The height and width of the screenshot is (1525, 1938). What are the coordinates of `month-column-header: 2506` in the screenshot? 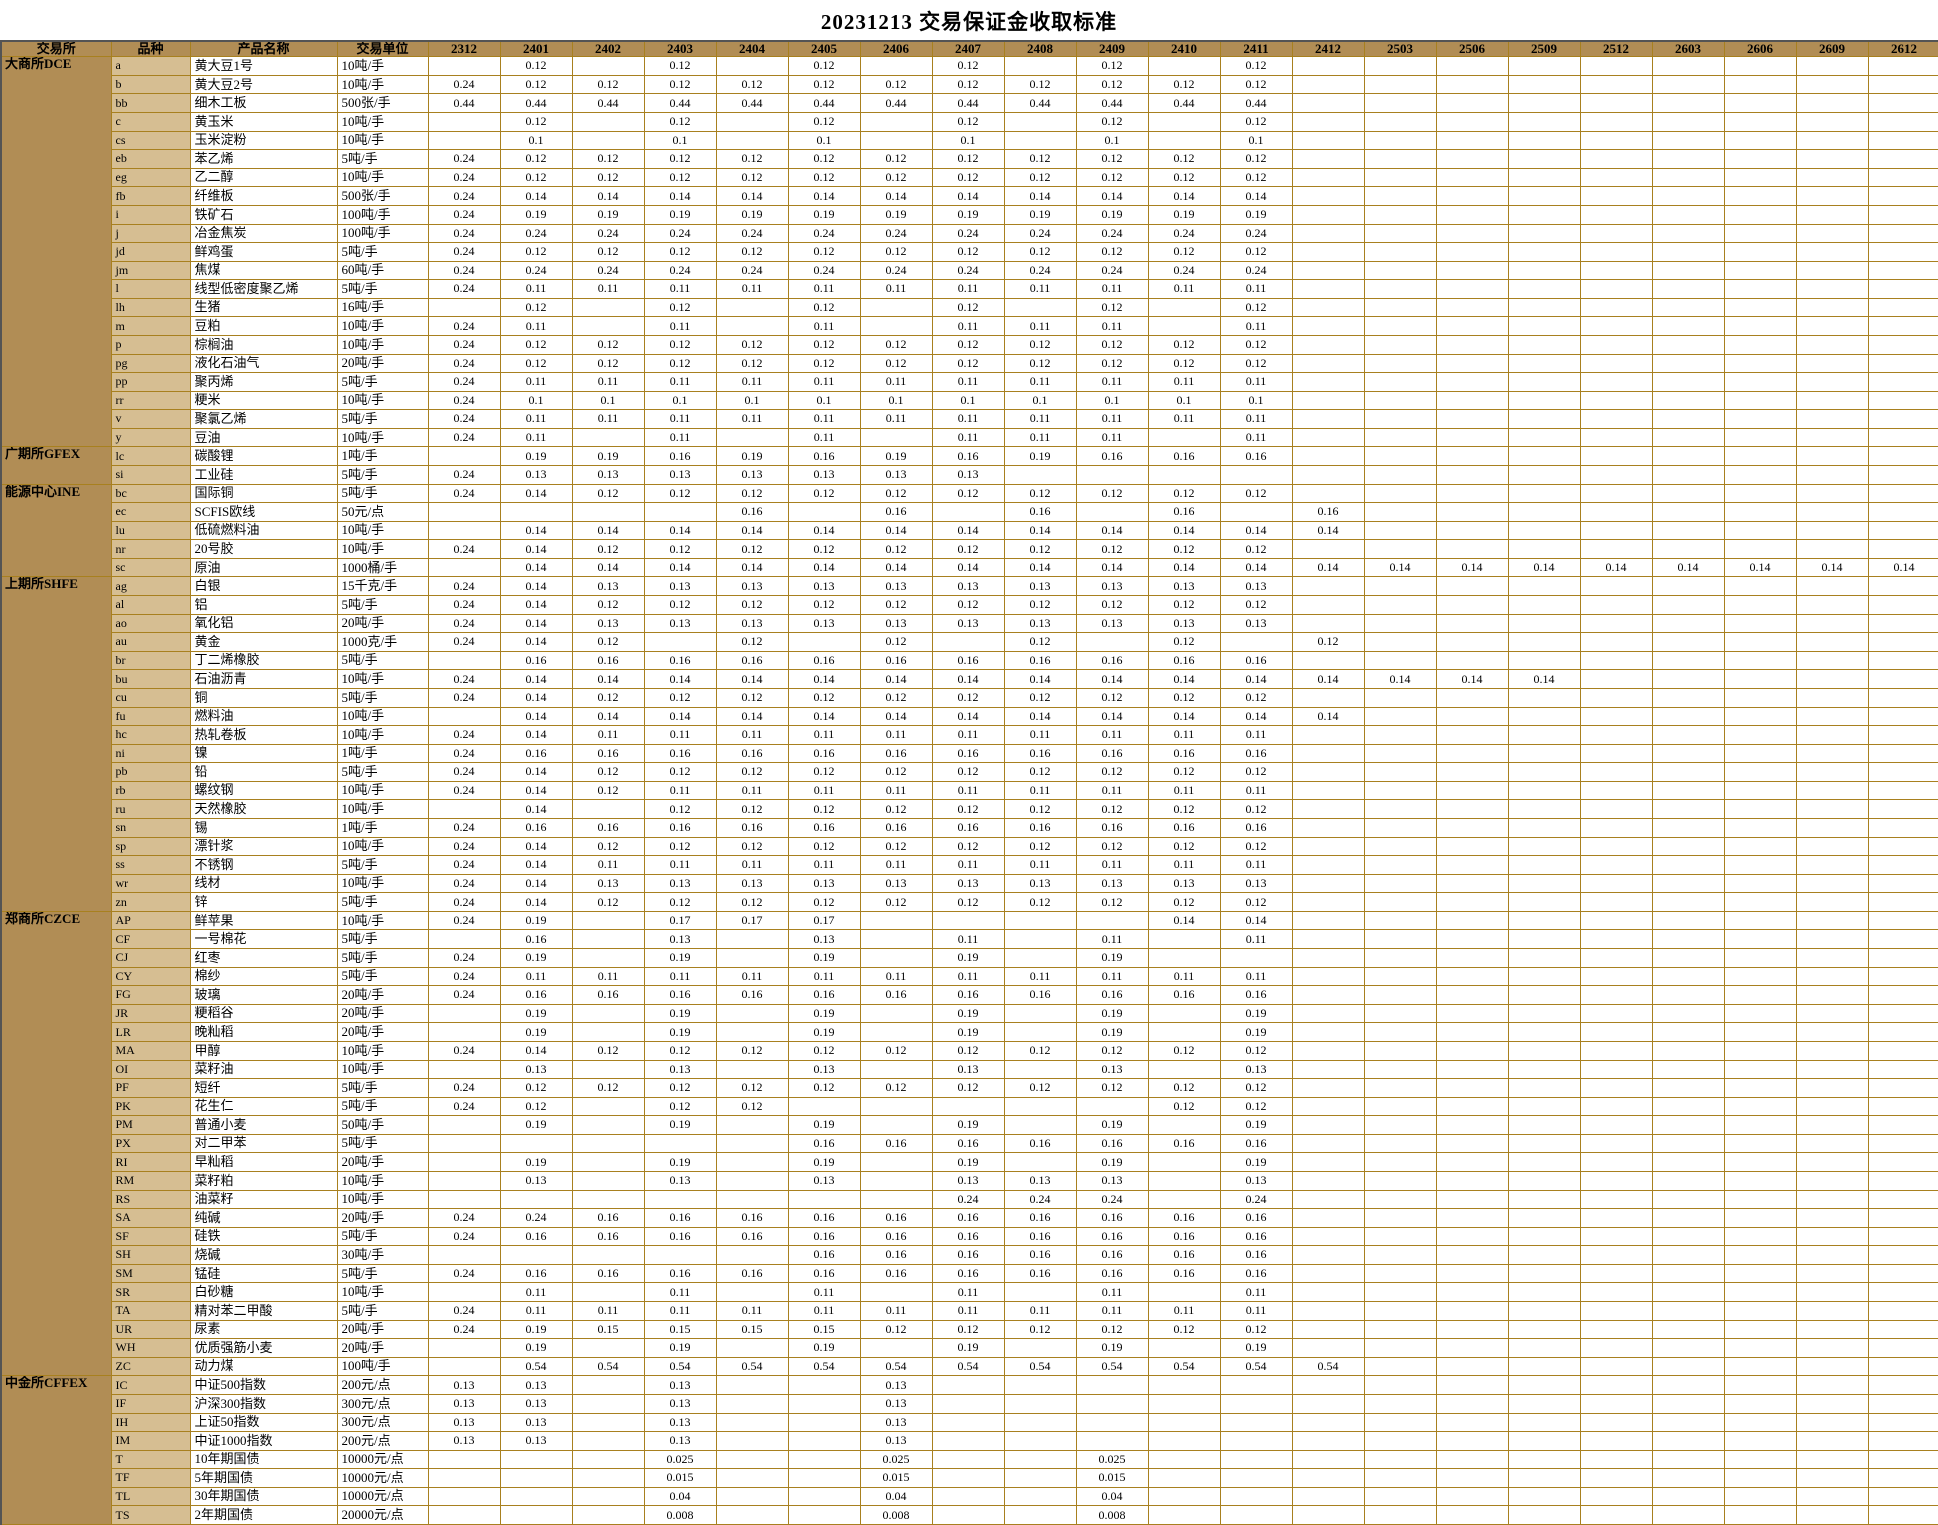 It's located at (1472, 49).